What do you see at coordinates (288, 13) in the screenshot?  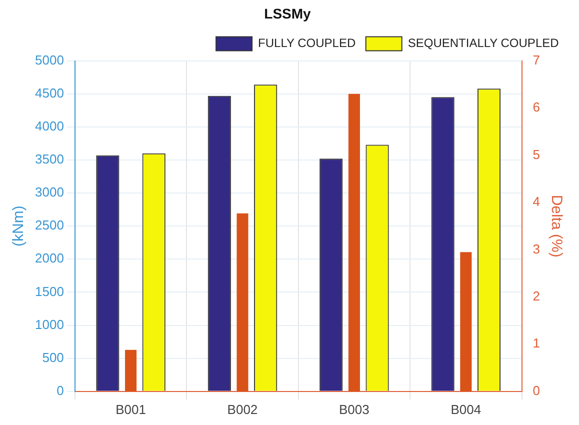 I see `chart-title: LSSMy` at bounding box center [288, 13].